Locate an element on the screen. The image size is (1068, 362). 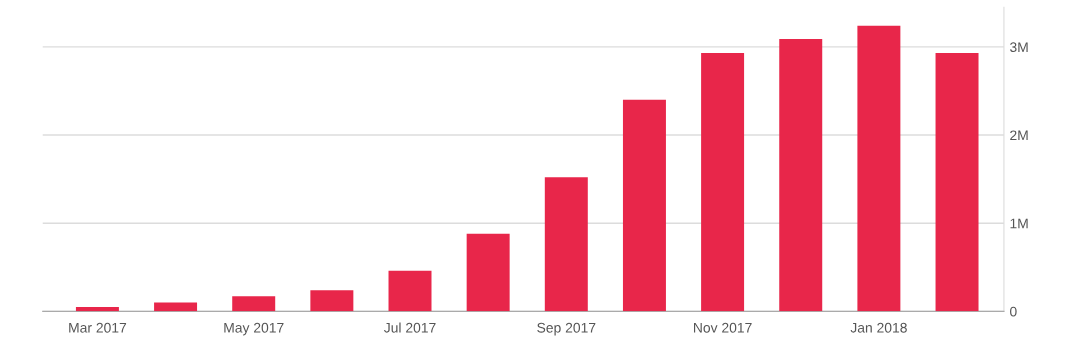
x-tick-label: Jul 2017 is located at coordinates (409, 327).